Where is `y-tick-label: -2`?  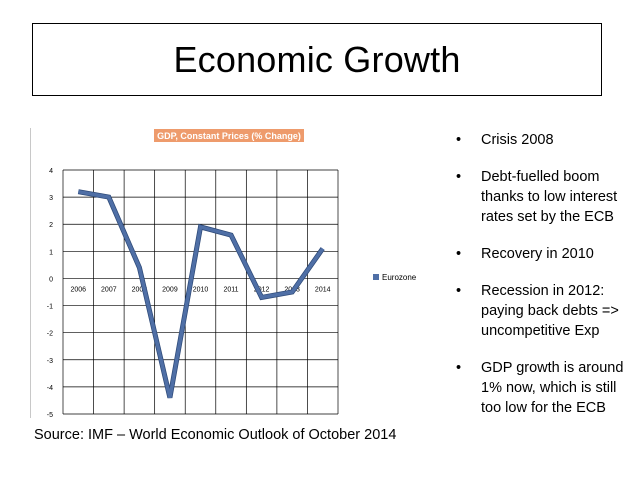
y-tick-label: -2 is located at coordinates (50, 334).